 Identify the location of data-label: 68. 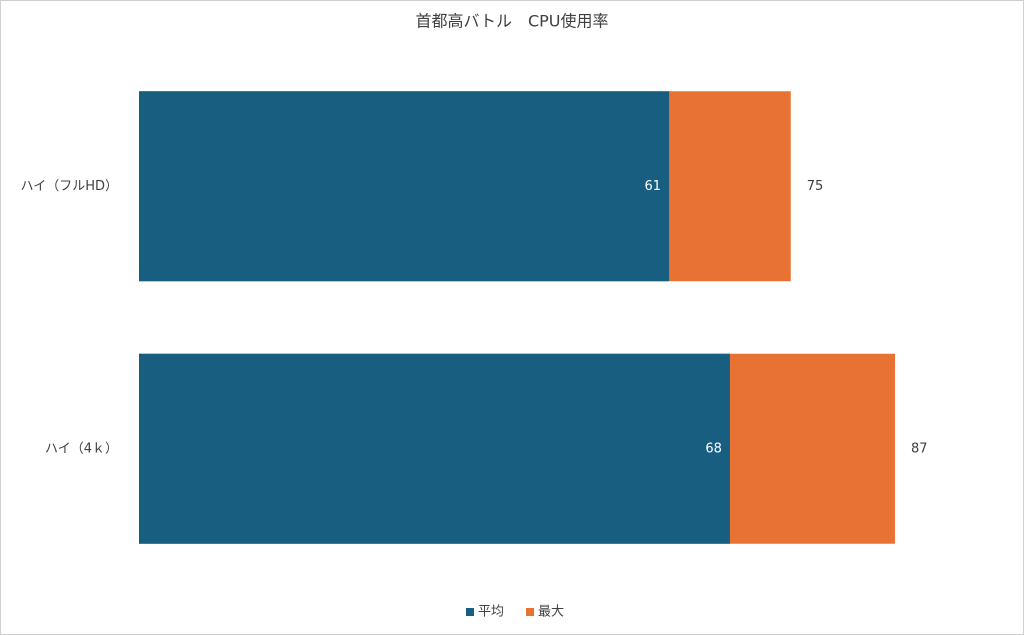
(713, 448).